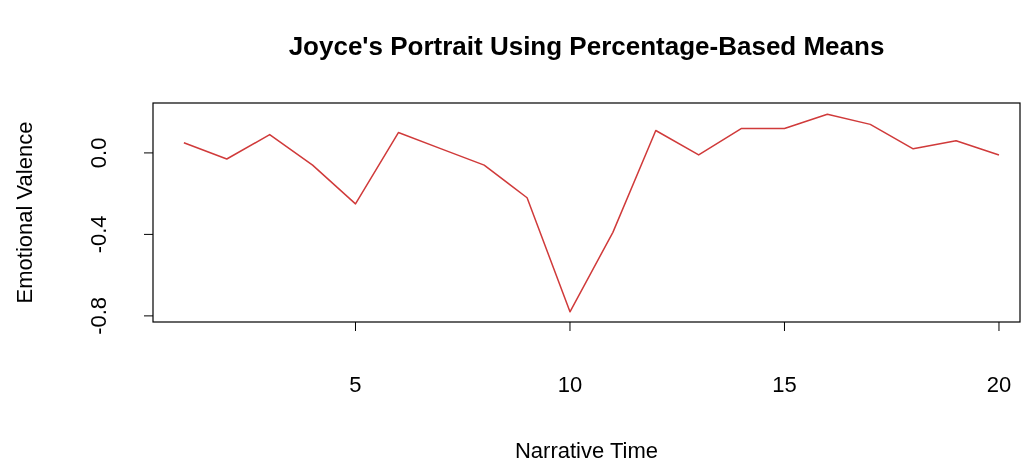  What do you see at coordinates (586, 450) in the screenshot?
I see `x-axis-title: Narrative Time` at bounding box center [586, 450].